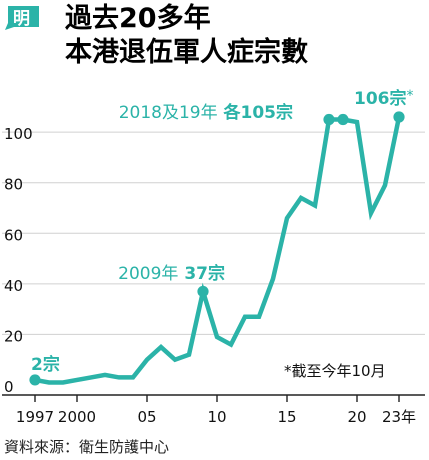 This screenshot has width=429, height=460. I want to click on annotation-text: 2009年, so click(148, 274).